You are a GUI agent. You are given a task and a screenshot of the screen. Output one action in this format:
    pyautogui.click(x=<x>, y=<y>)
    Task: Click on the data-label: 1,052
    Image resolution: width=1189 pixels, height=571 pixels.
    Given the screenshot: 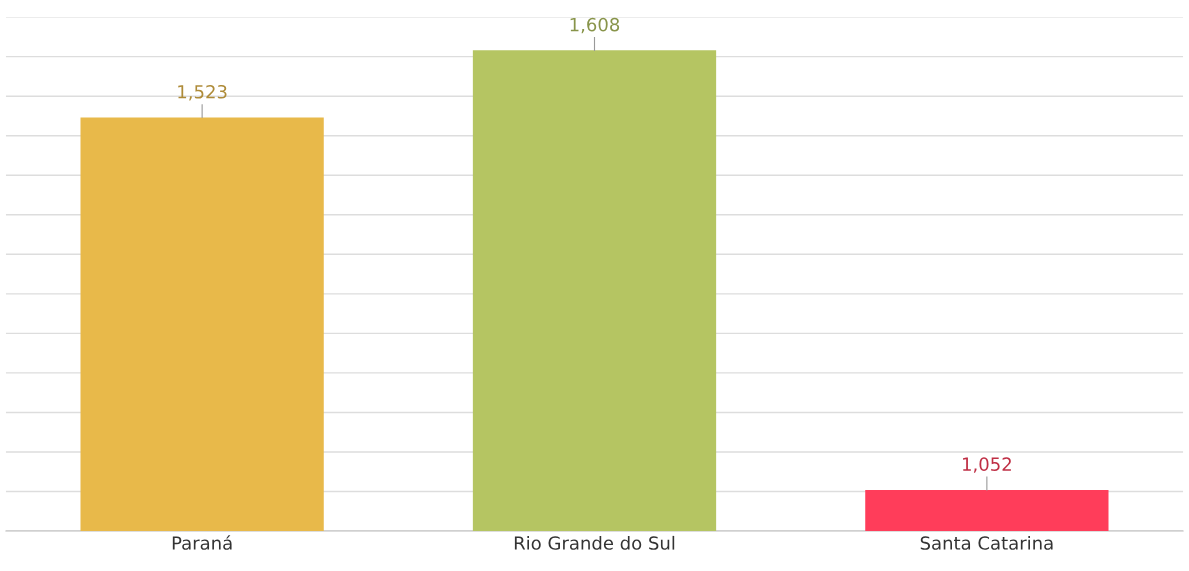 What is the action you would take?
    pyautogui.click(x=987, y=465)
    